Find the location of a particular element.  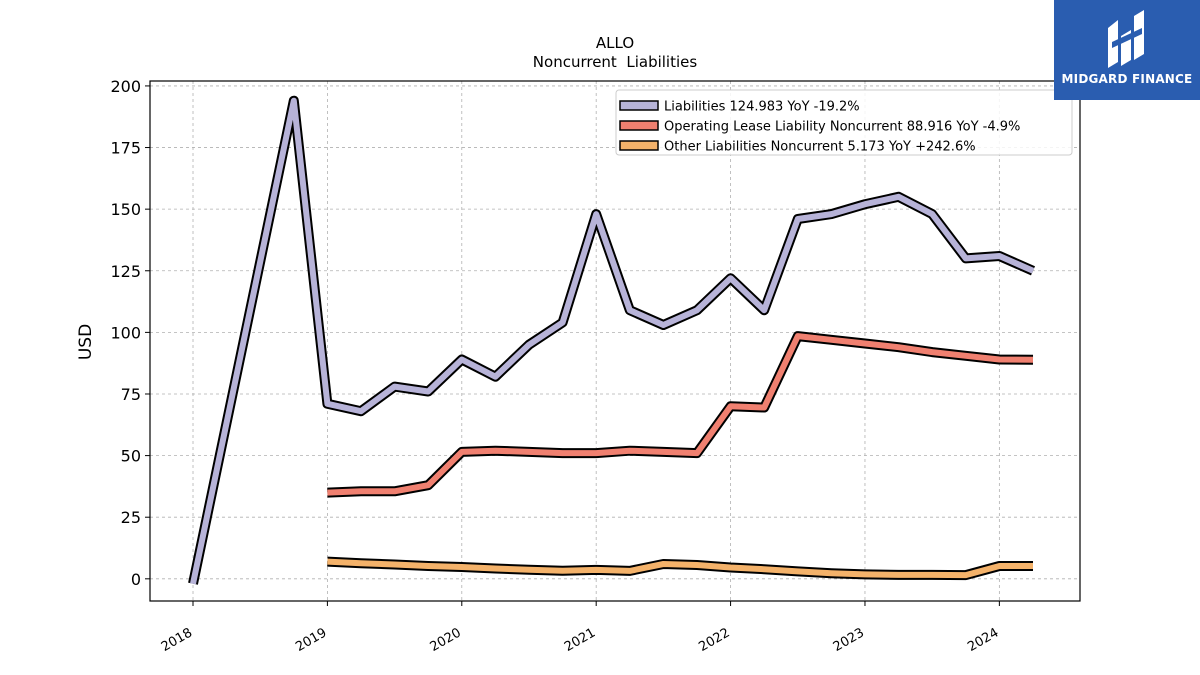

x-tick-label: 2018 is located at coordinates (177, 640).